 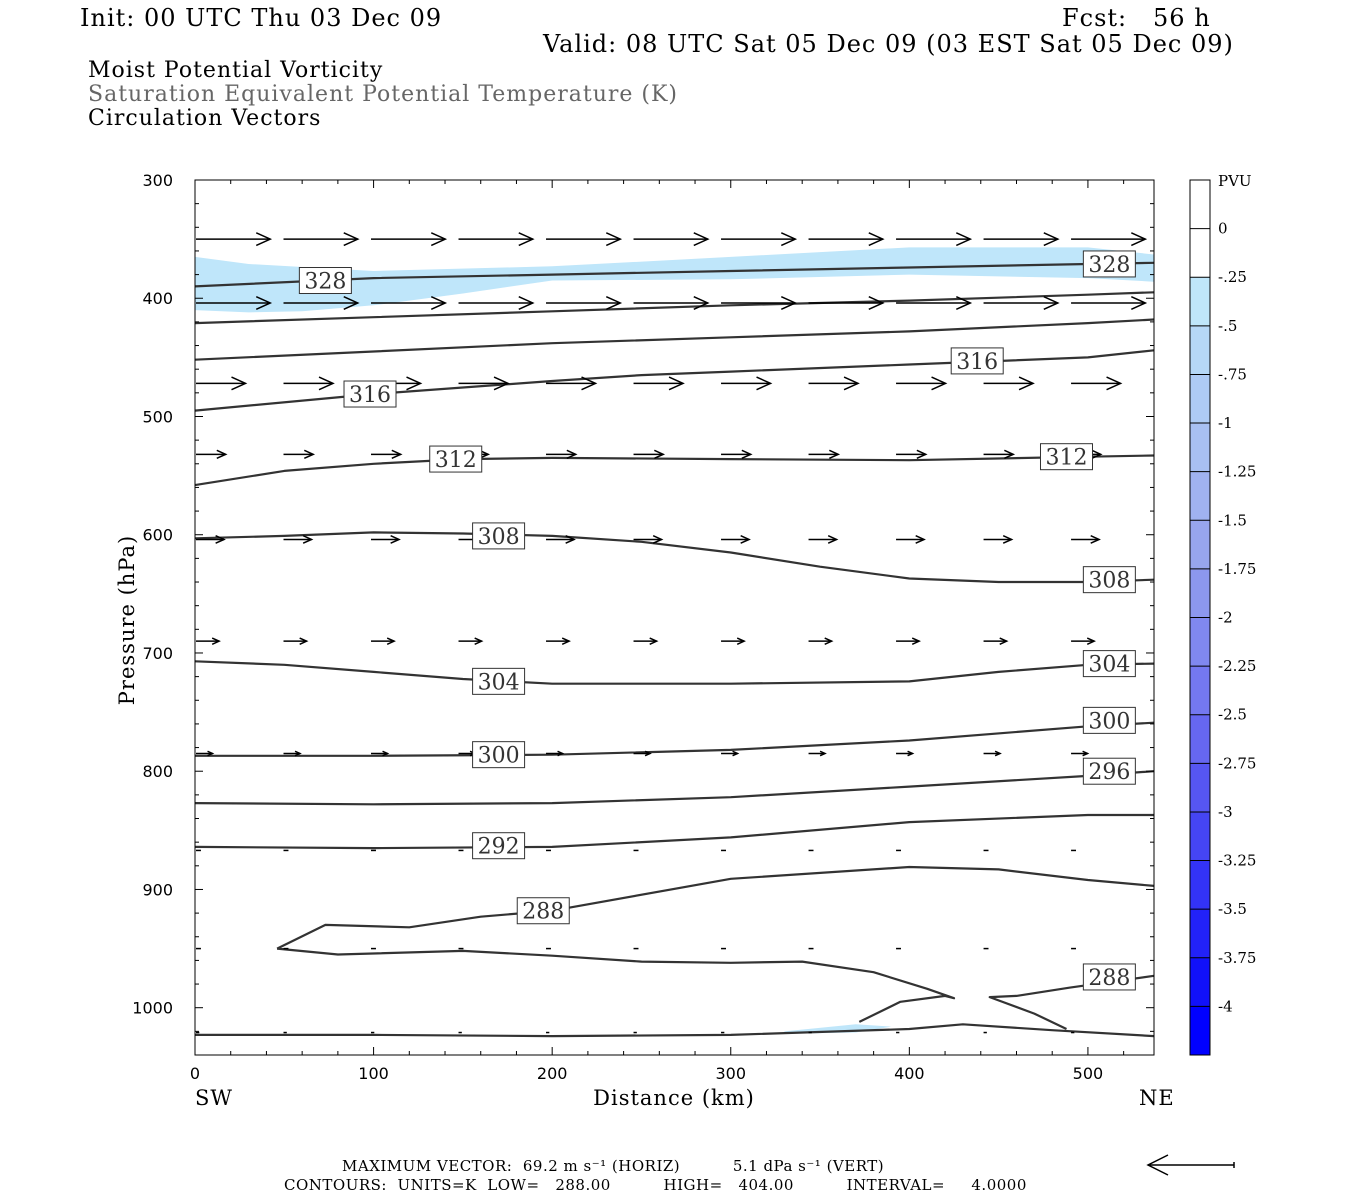 I want to click on contour-label: 328, so click(x=325, y=281).